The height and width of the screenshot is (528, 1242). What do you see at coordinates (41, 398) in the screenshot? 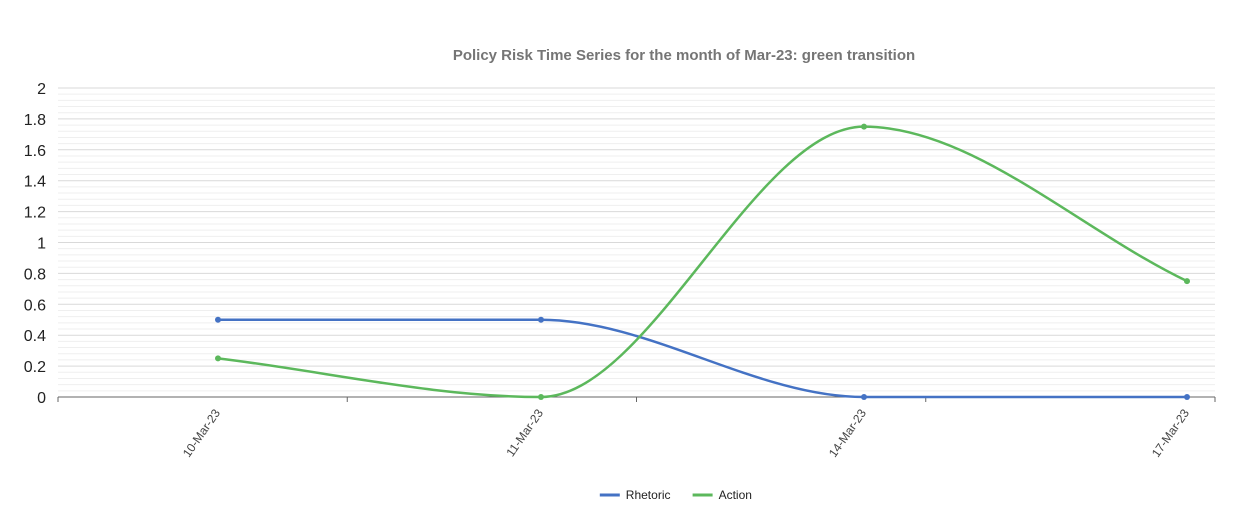
I see `y-tick-label: 0` at bounding box center [41, 398].